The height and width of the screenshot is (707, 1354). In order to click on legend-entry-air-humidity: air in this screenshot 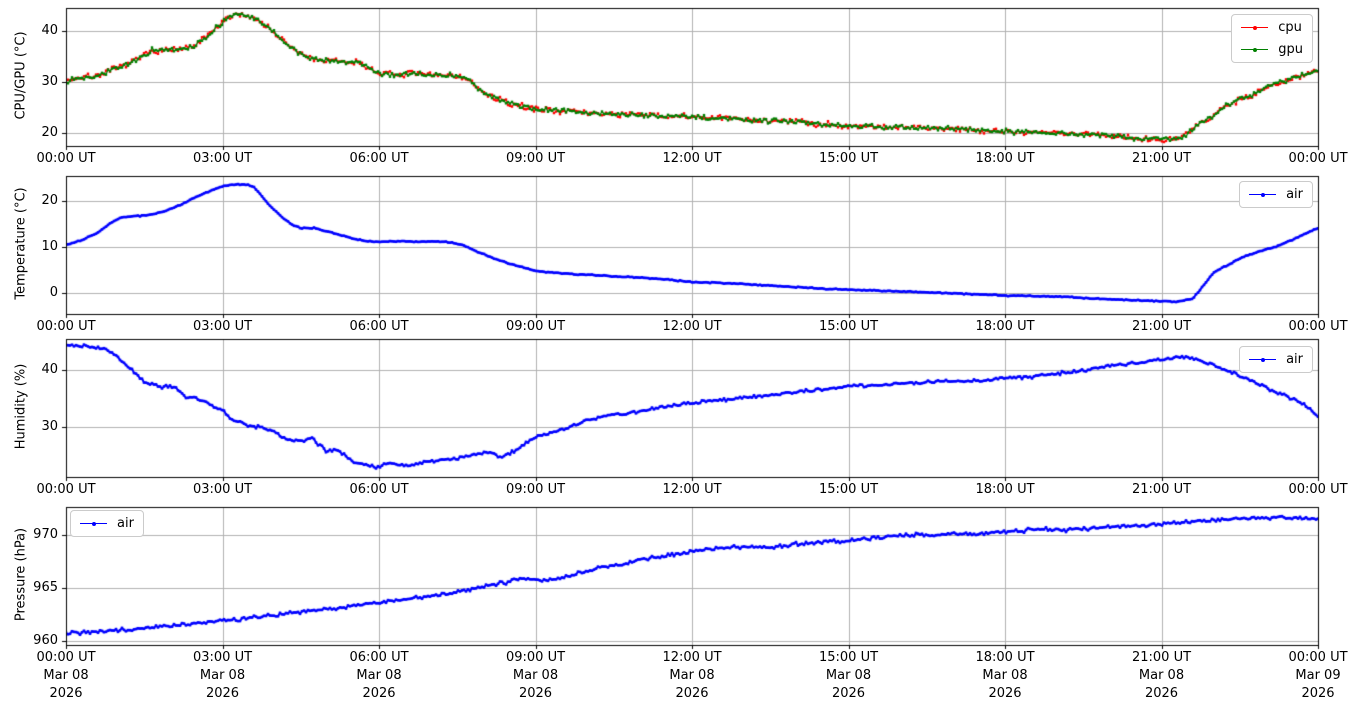, I will do `click(1276, 359)`.